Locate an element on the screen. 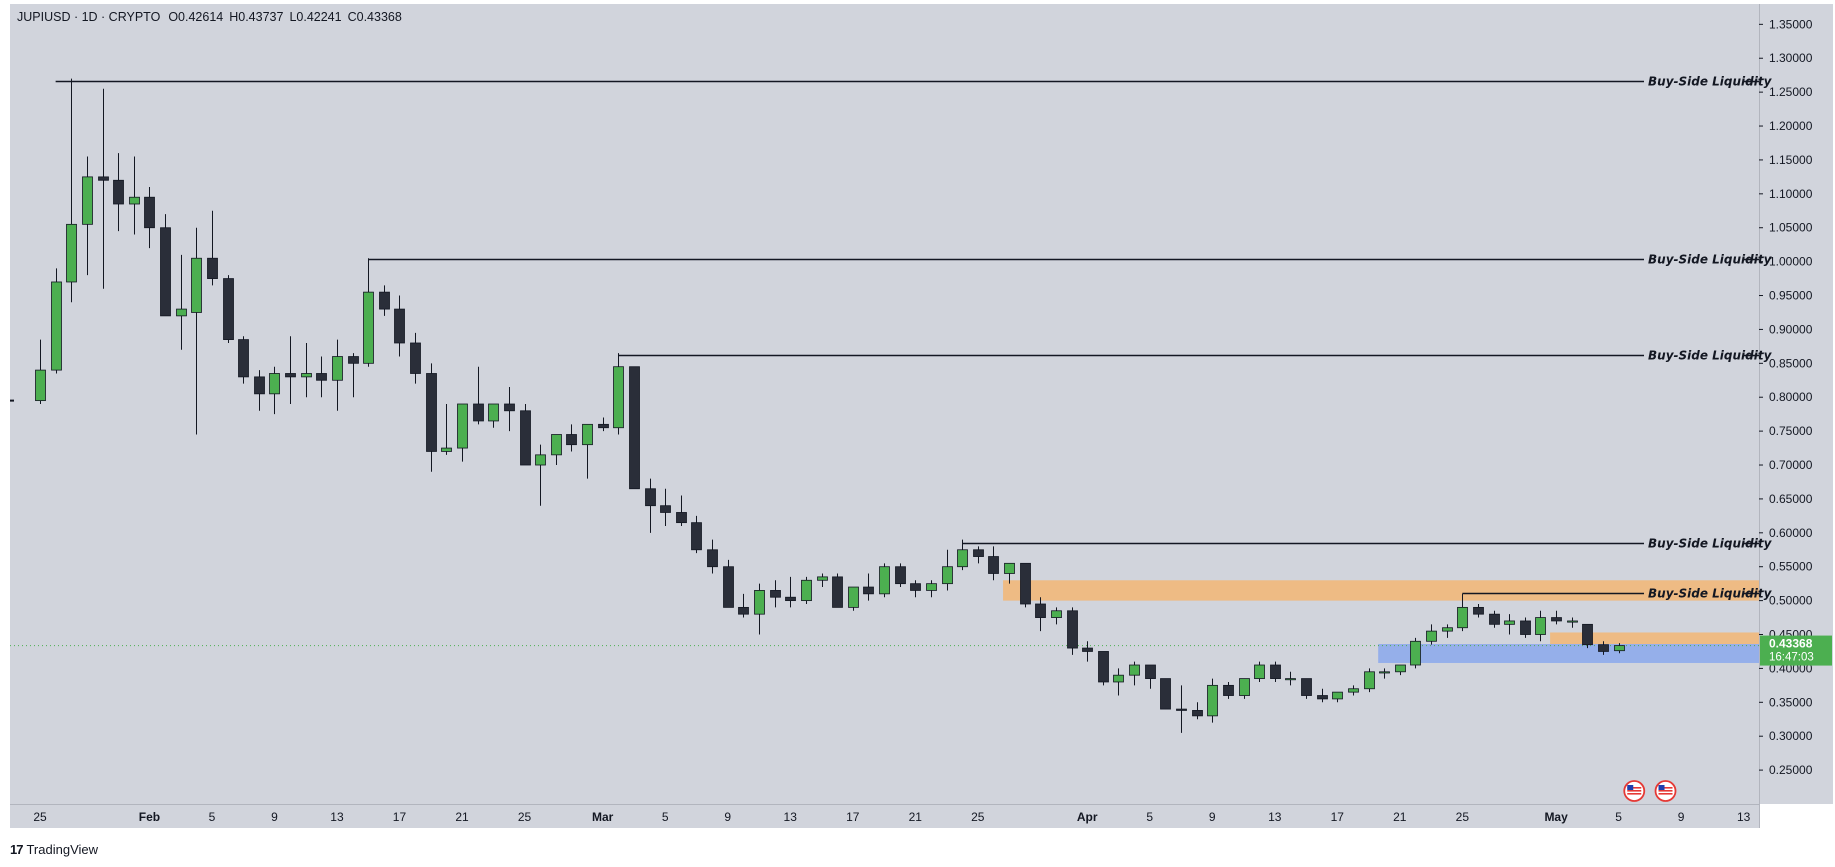  time-axis is located at coordinates (884, 816).